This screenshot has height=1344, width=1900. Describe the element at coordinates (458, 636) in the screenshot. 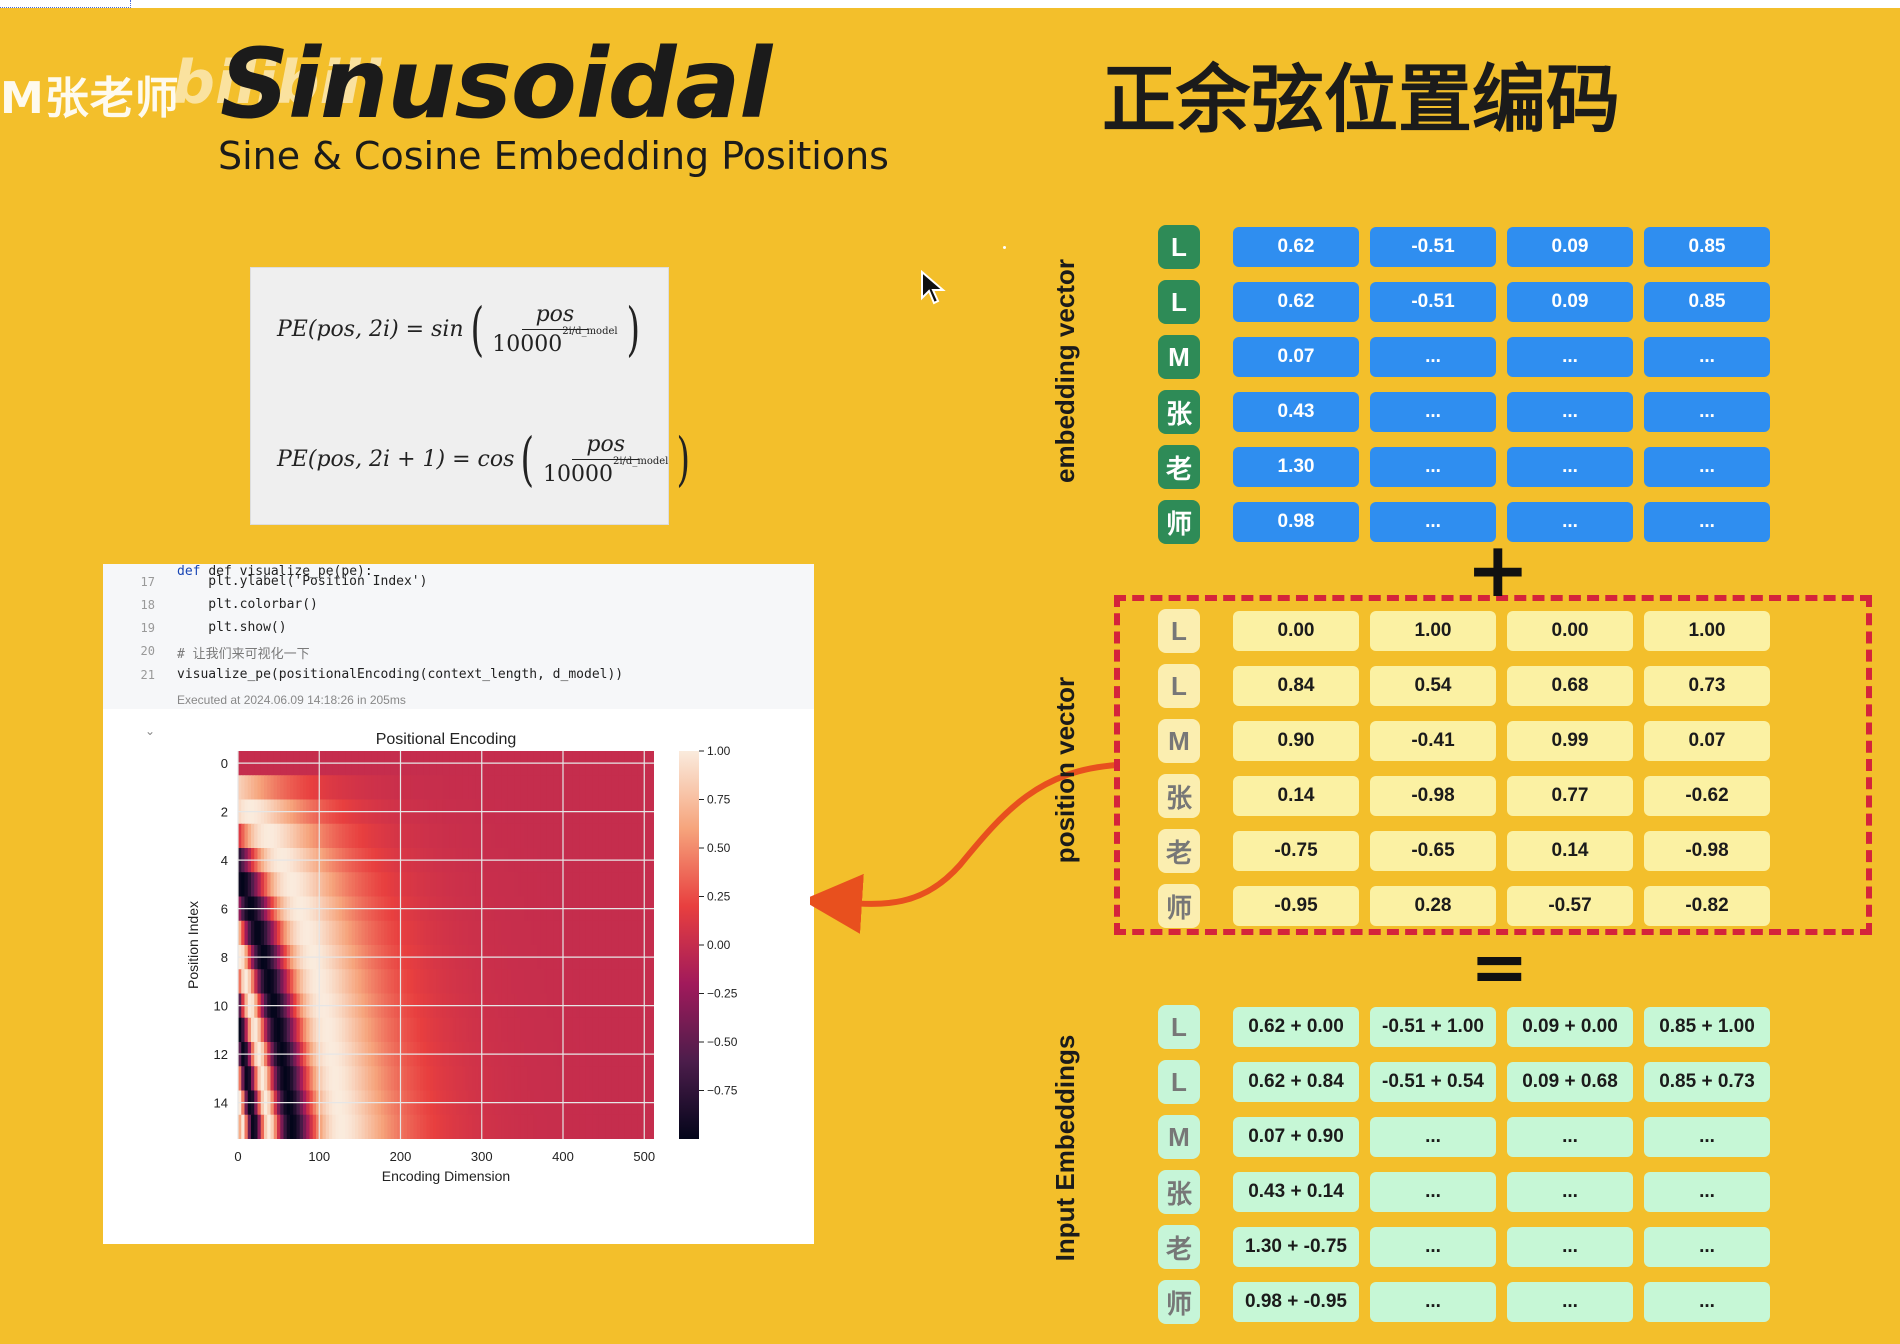

I see `code-cell` at that location.